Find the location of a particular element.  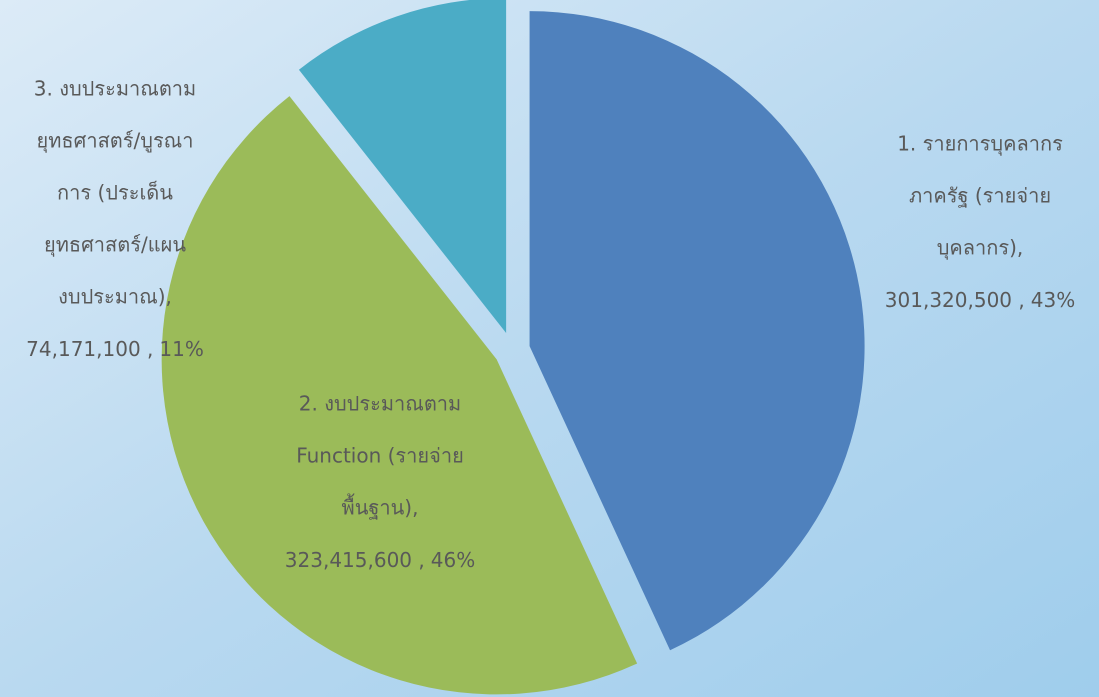

percent-label: 11% is located at coordinates (181, 349).